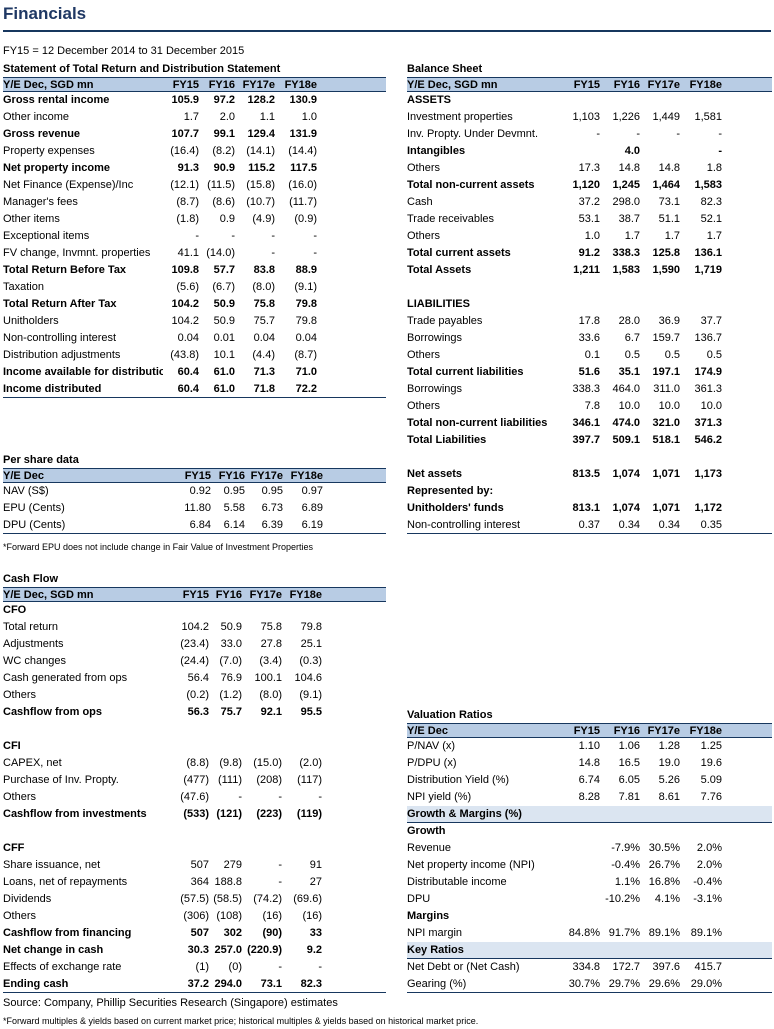 This screenshot has height=1029, width=774. I want to click on cell-fy17e: 0.95, so click(272, 491).